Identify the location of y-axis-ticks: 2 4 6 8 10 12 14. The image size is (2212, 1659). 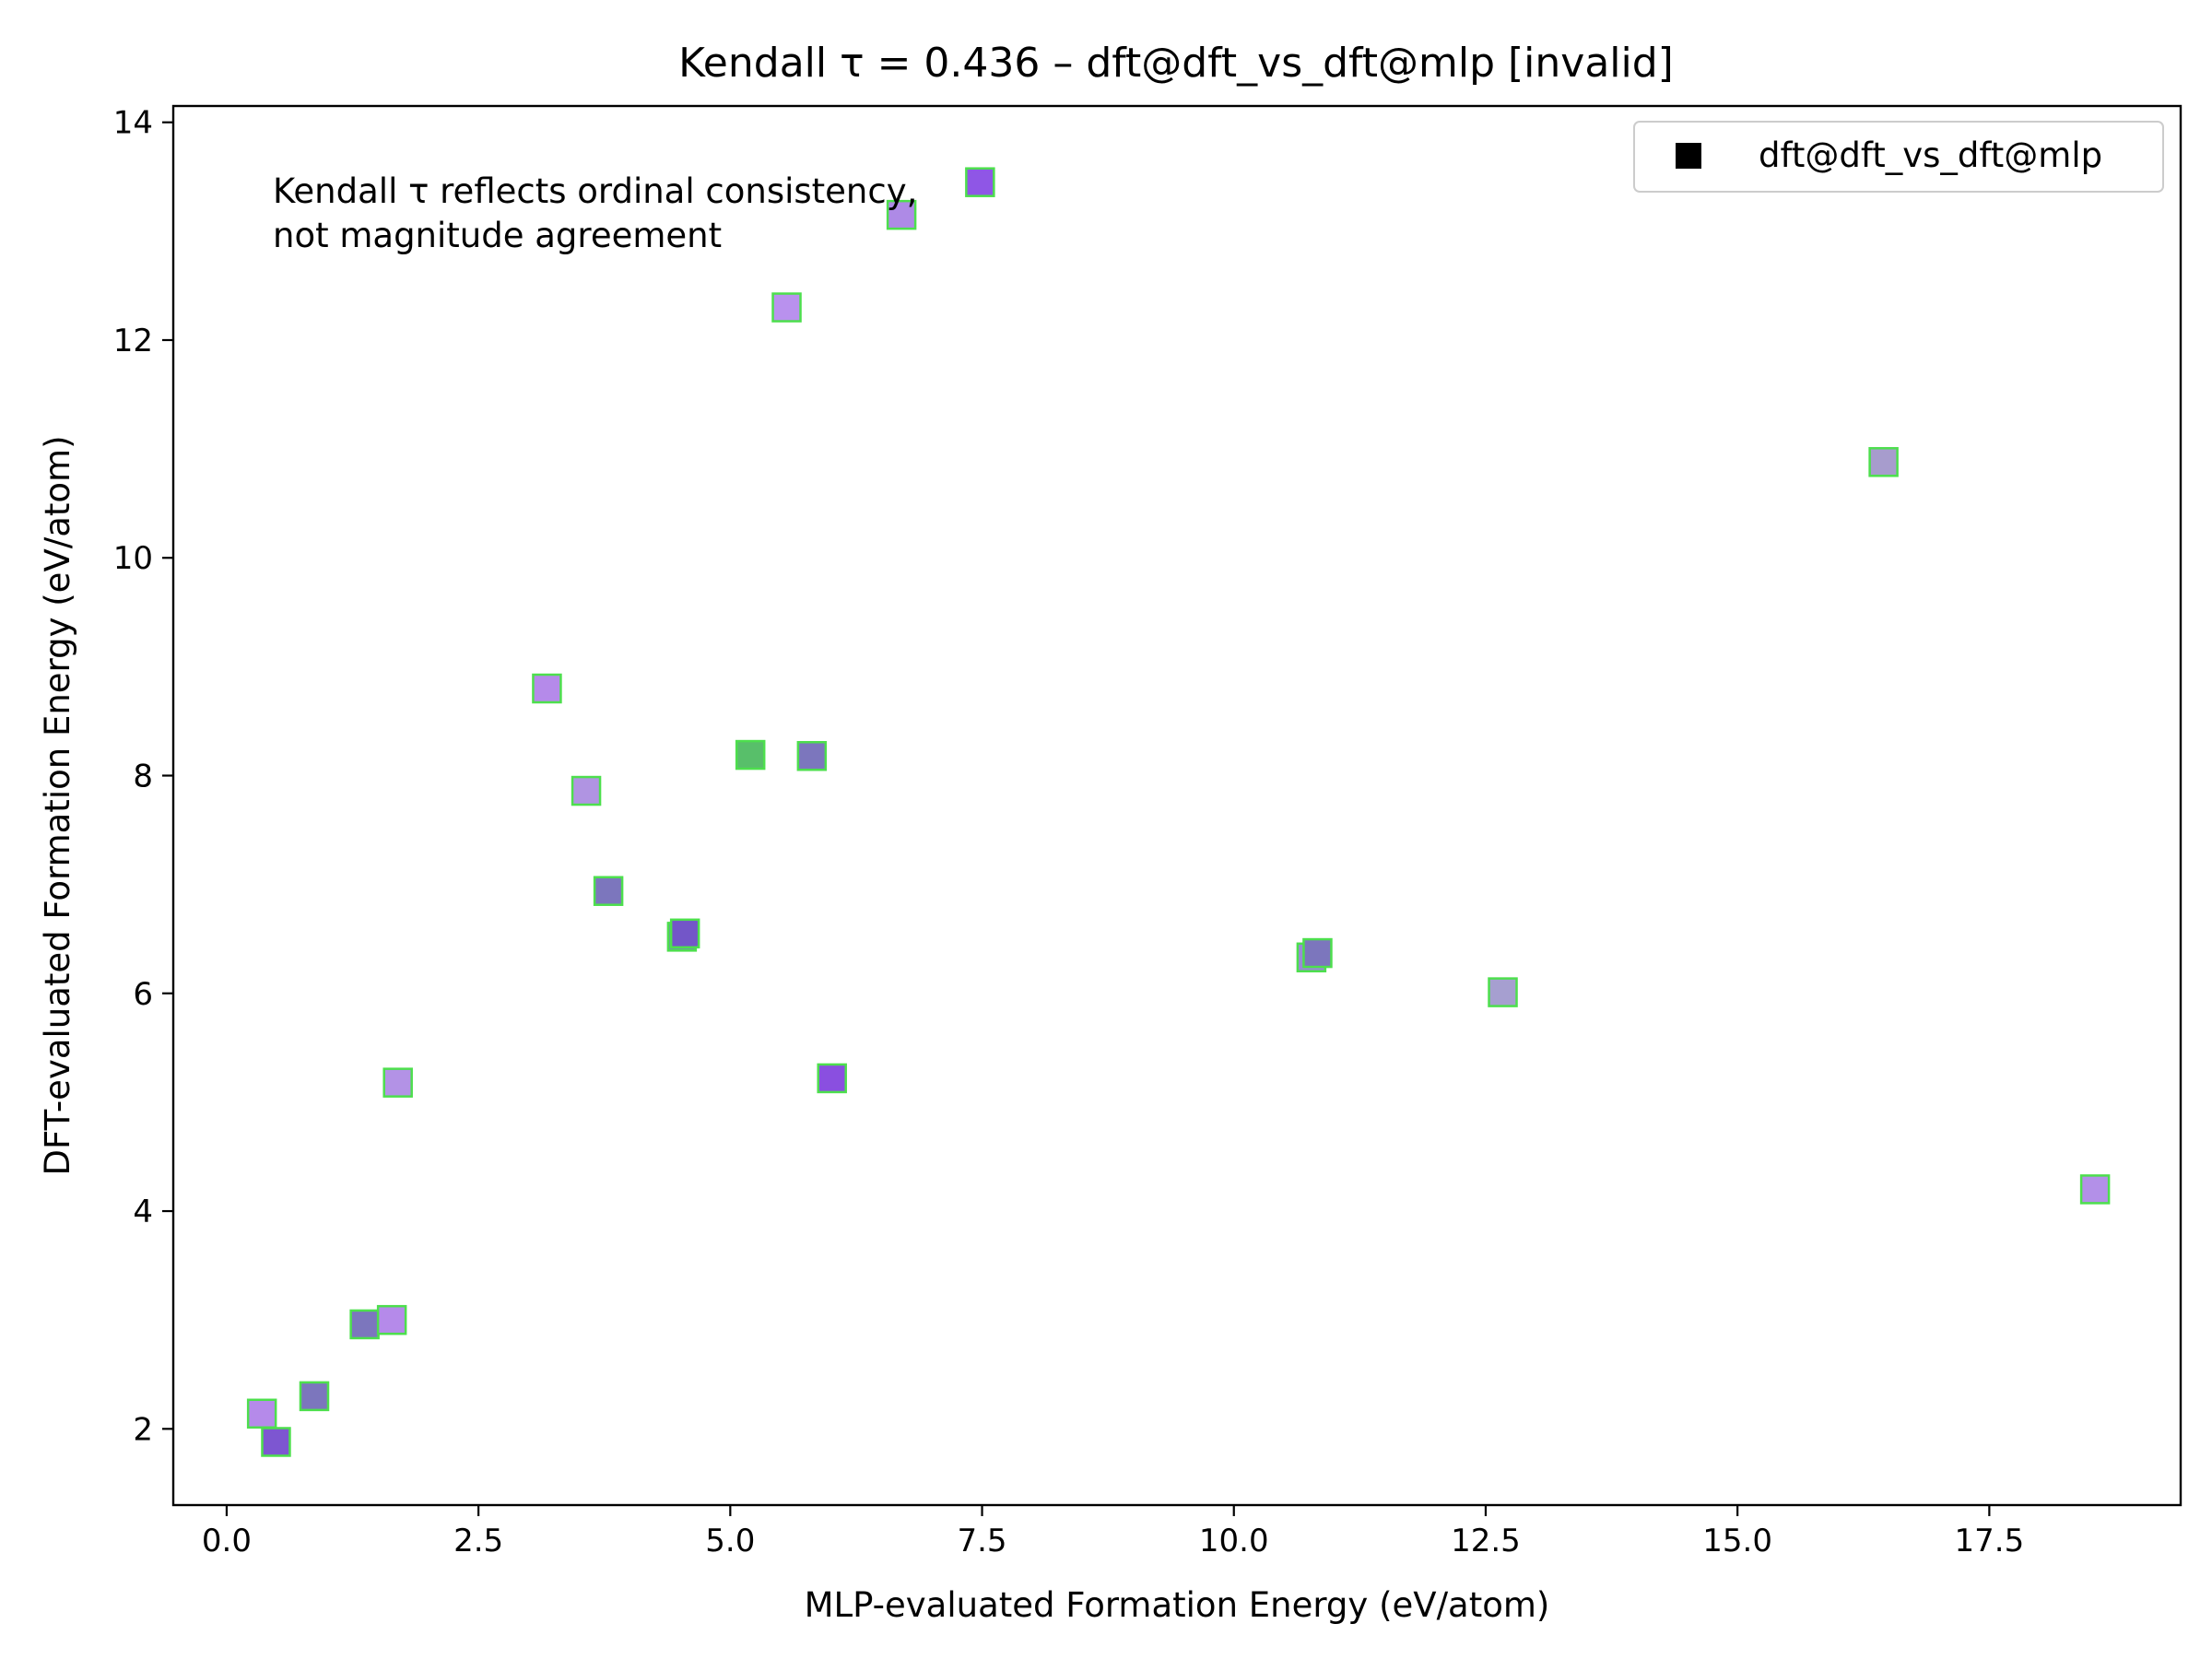
(143, 776).